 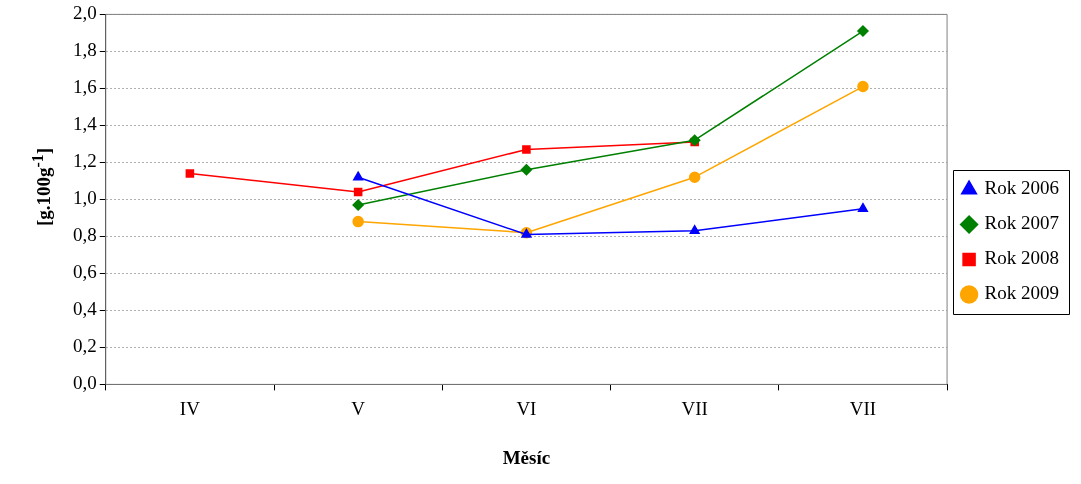 I want to click on y-tick-label: 1,4, so click(x=85, y=124).